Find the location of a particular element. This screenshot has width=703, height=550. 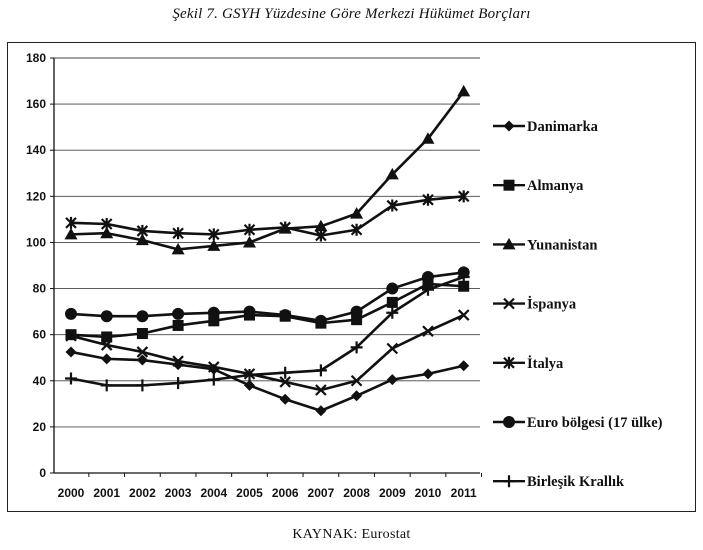

legend-label: İtalya is located at coordinates (545, 363).